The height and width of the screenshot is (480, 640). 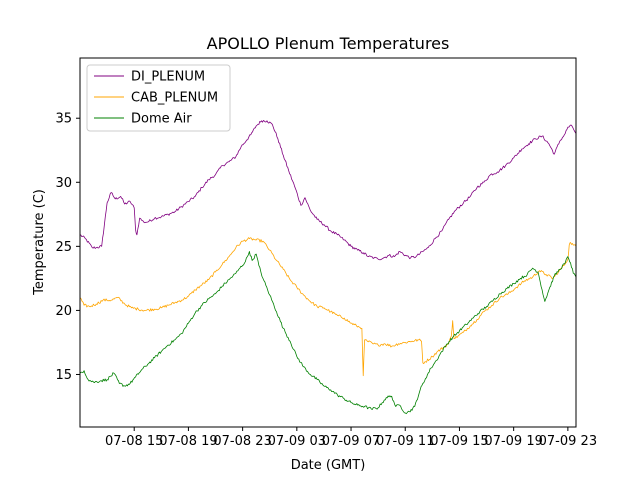 I want to click on x-tick-label: 07-09 19, so click(x=513, y=441).